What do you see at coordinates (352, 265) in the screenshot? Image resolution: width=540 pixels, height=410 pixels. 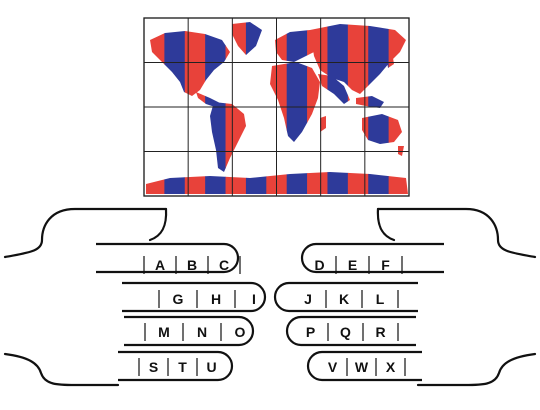 I see `right-letter-e: E` at bounding box center [352, 265].